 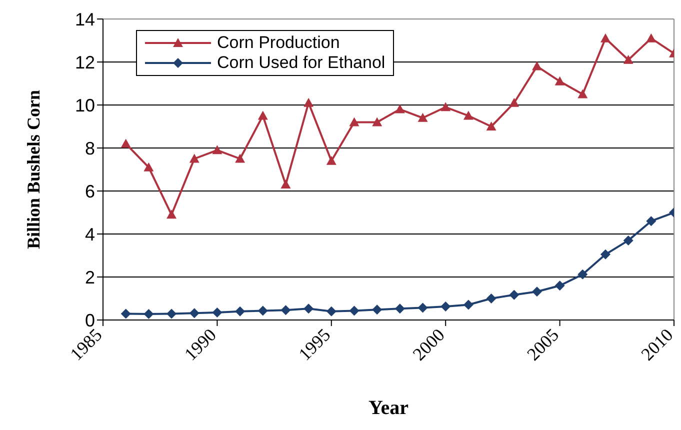 I want to click on y-tick-label: 2, so click(x=89, y=277).